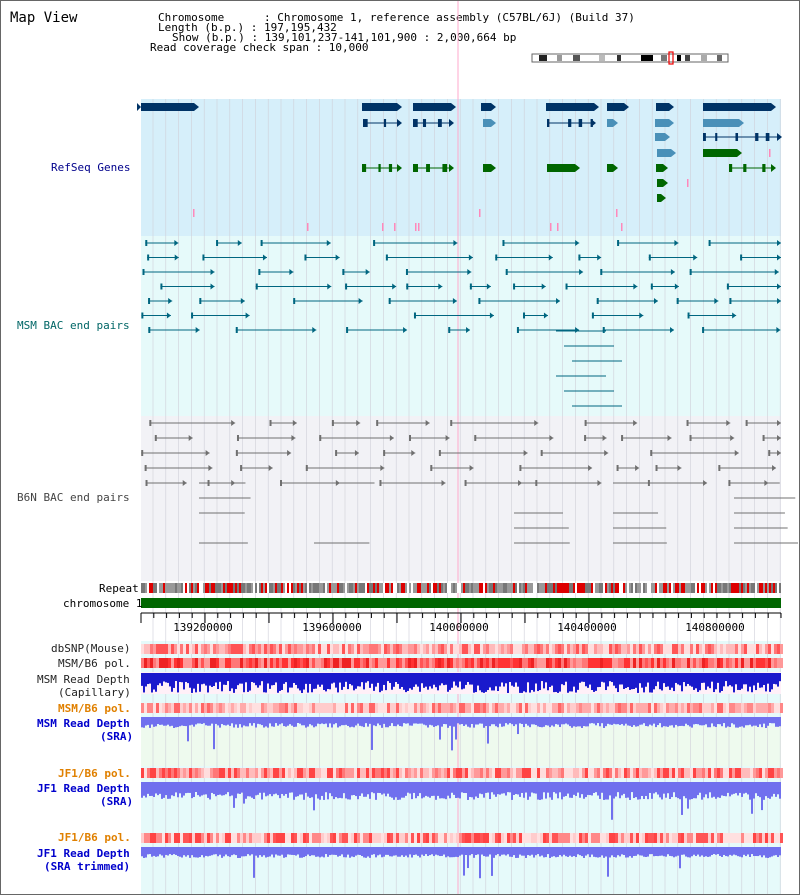 Image resolution: width=800 pixels, height=895 pixels. Describe the element at coordinates (91, 167) in the screenshot. I see `track-label-refseq: RefSeq Genes` at that location.